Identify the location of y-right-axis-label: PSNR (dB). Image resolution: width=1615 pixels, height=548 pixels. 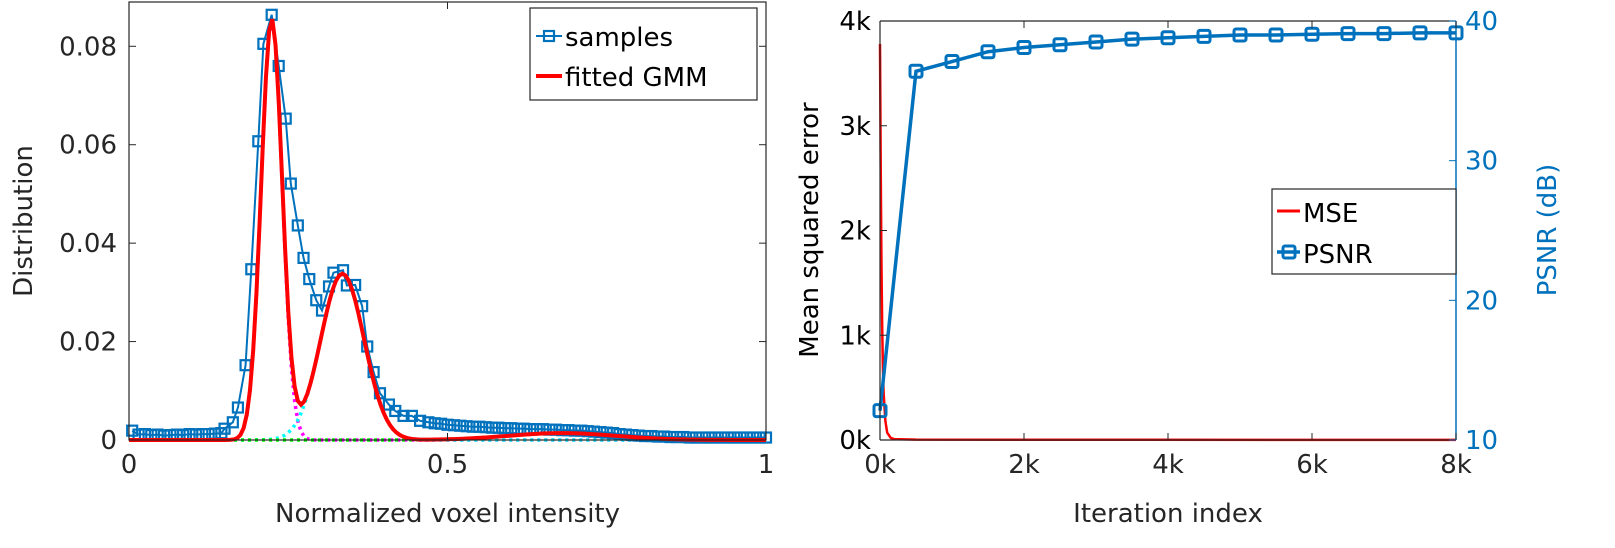
(1548, 230).